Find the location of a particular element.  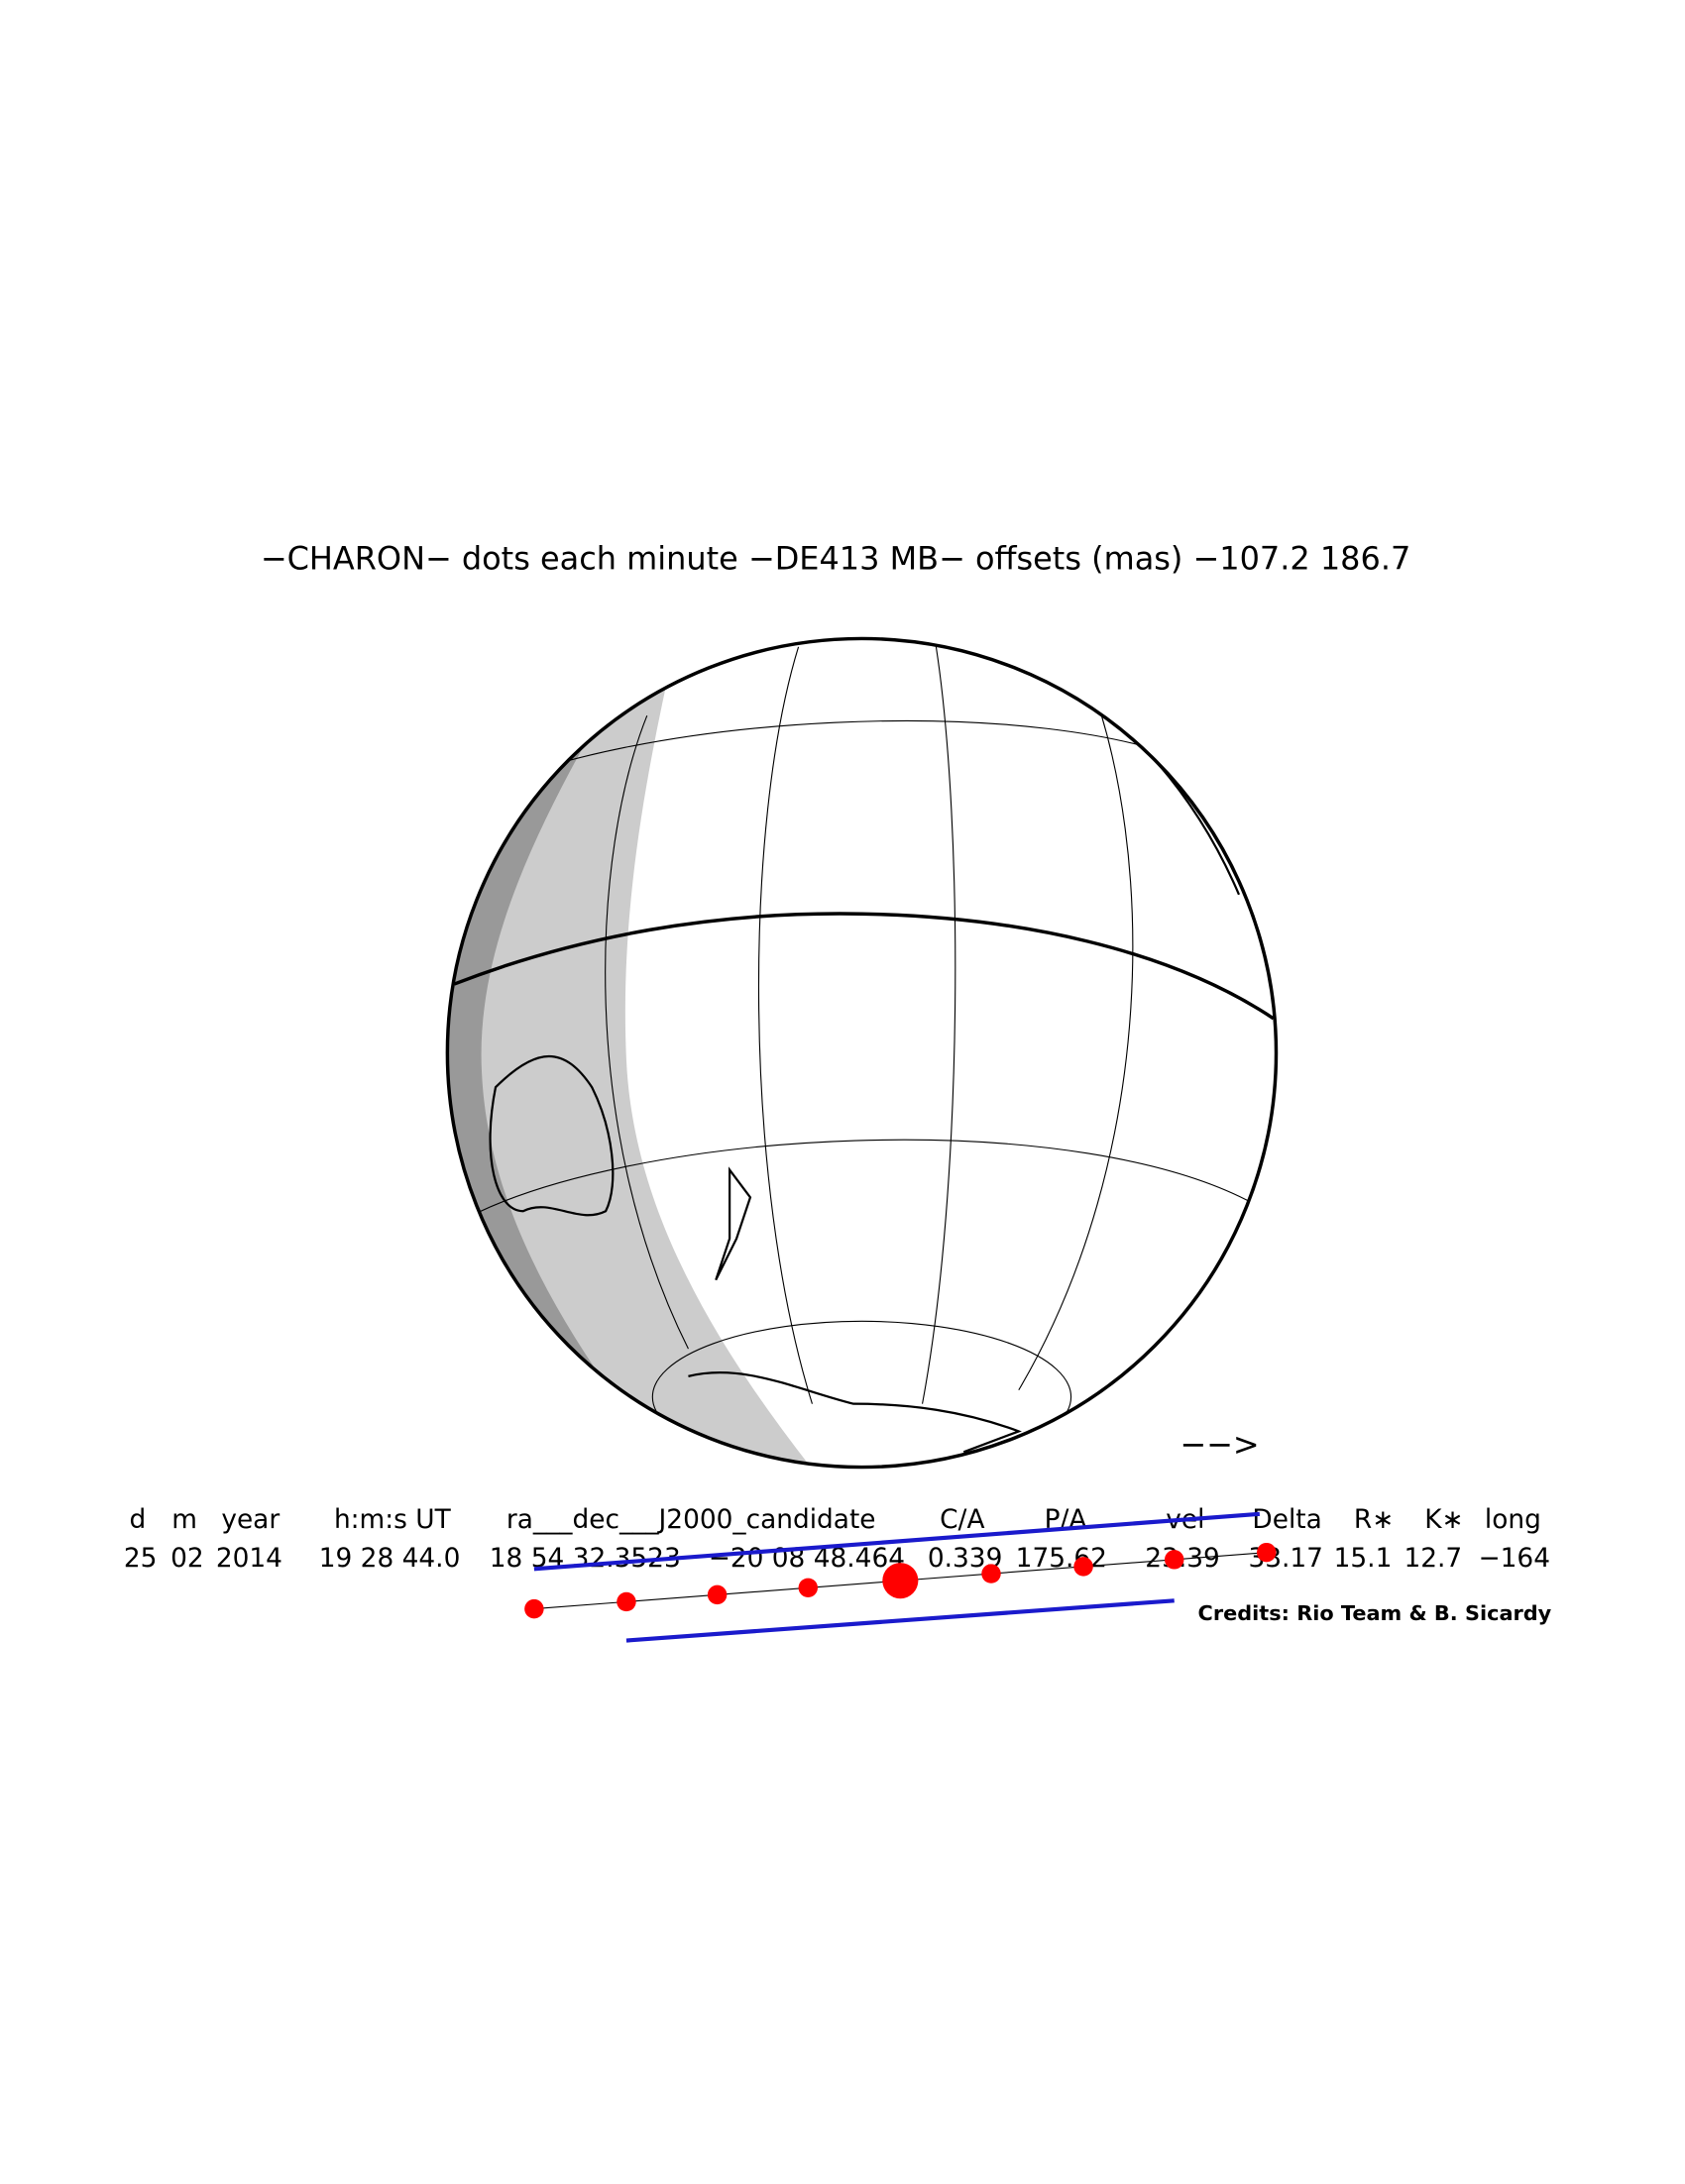

value-cell: 15.1 is located at coordinates (1363, 1559).